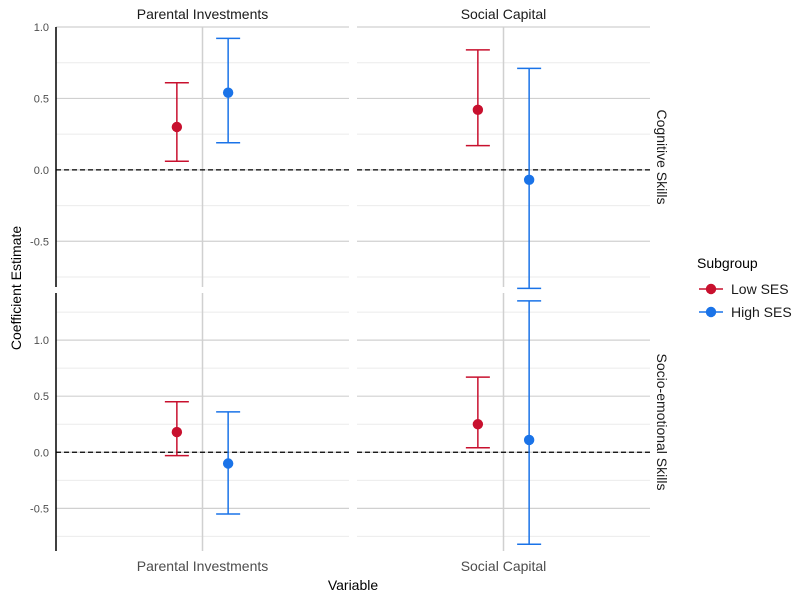  Describe the element at coordinates (504, 14) in the screenshot. I see `column-strip-label: Social Capital` at that location.